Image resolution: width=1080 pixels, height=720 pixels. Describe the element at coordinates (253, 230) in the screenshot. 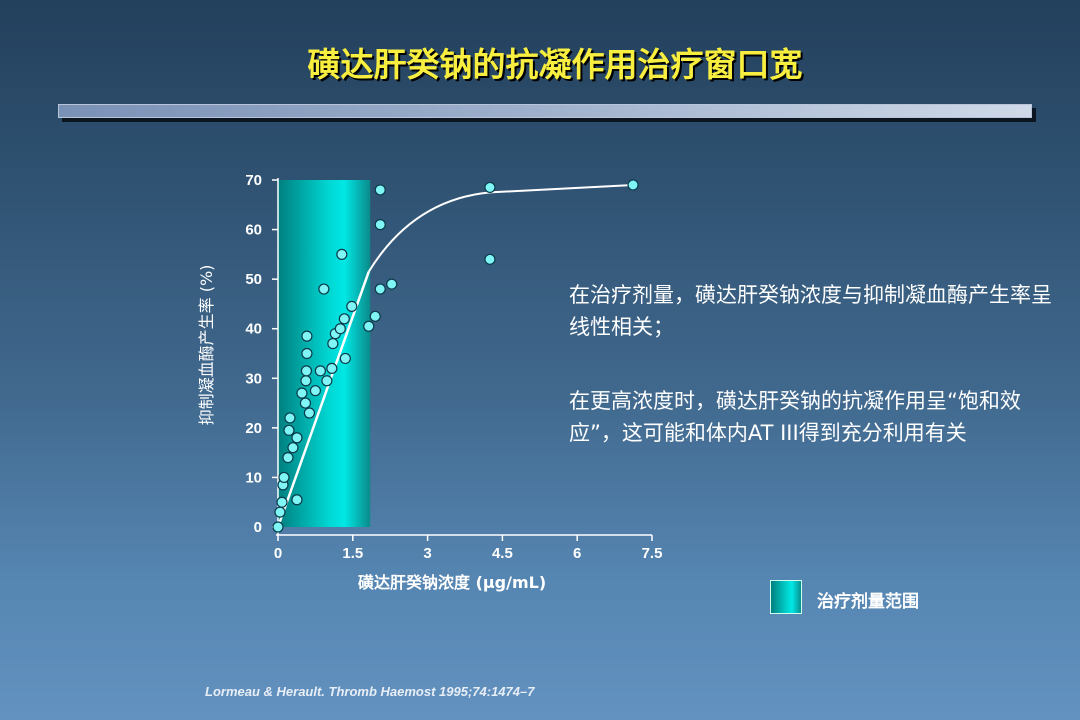

I see `y-tick-label: 60` at that location.